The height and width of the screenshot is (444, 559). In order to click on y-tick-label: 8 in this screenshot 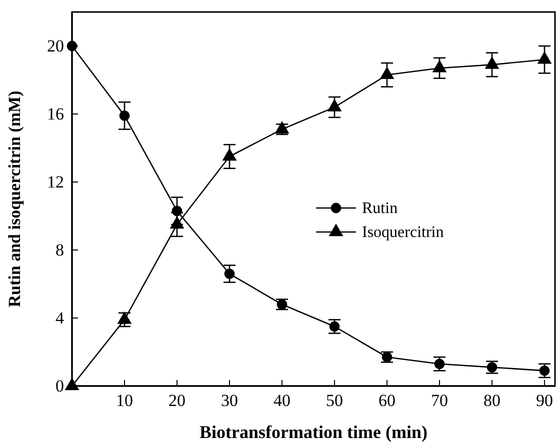, I will do `click(60, 250)`.